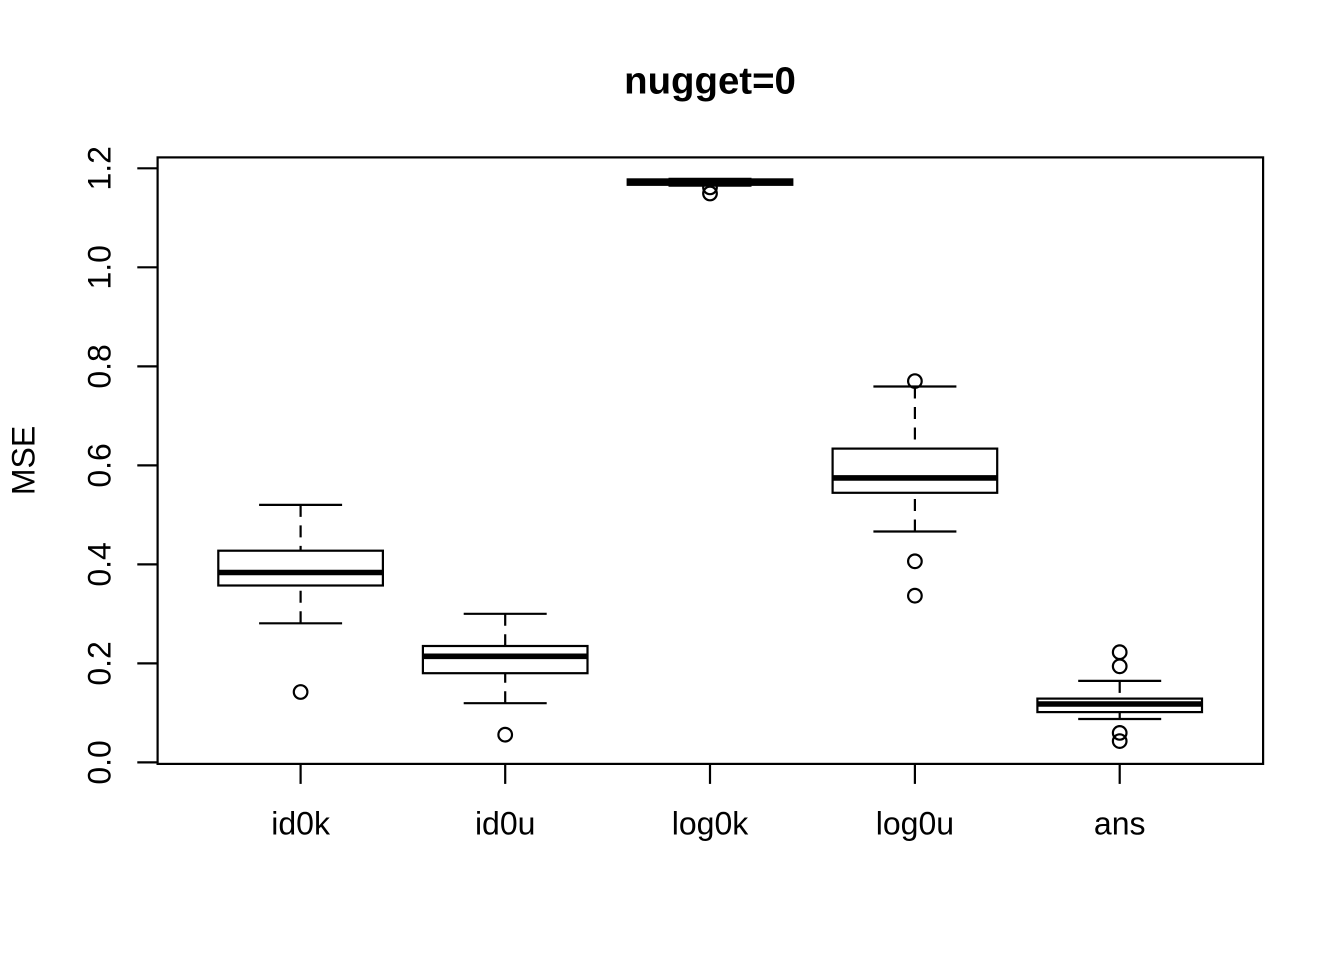 Image resolution: width=1344 pixels, height=960 pixels. What do you see at coordinates (100, 168) in the screenshot?
I see `svg-text: 1.2` at bounding box center [100, 168].